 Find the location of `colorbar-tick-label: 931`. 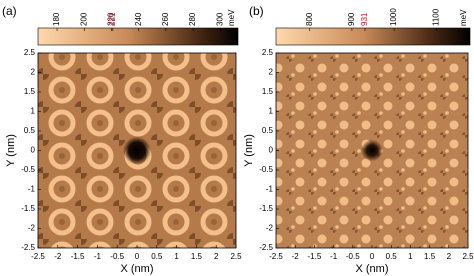

colorbar-tick-label: 931 is located at coordinates (364, 19).